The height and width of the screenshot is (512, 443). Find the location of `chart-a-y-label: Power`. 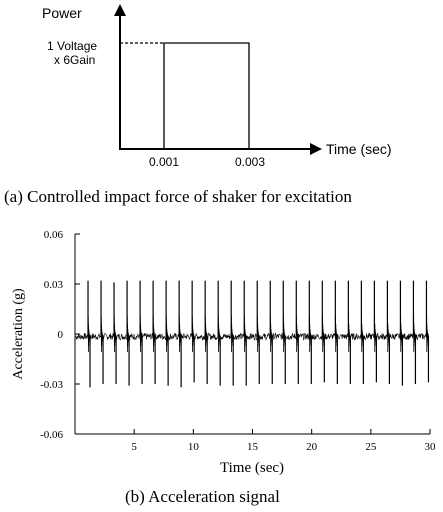

chart-a-y-label: Power is located at coordinates (62, 13).